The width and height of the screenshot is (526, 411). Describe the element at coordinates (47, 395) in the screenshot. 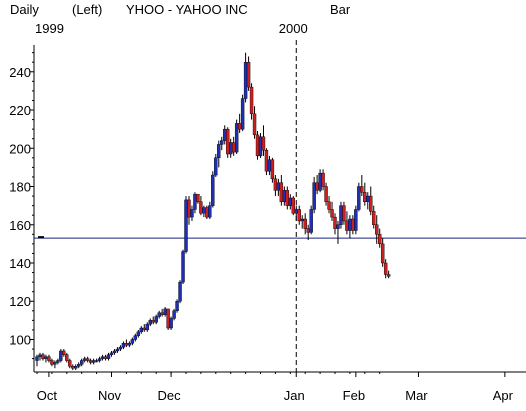

I see `x-tick-label: Oct` at that location.